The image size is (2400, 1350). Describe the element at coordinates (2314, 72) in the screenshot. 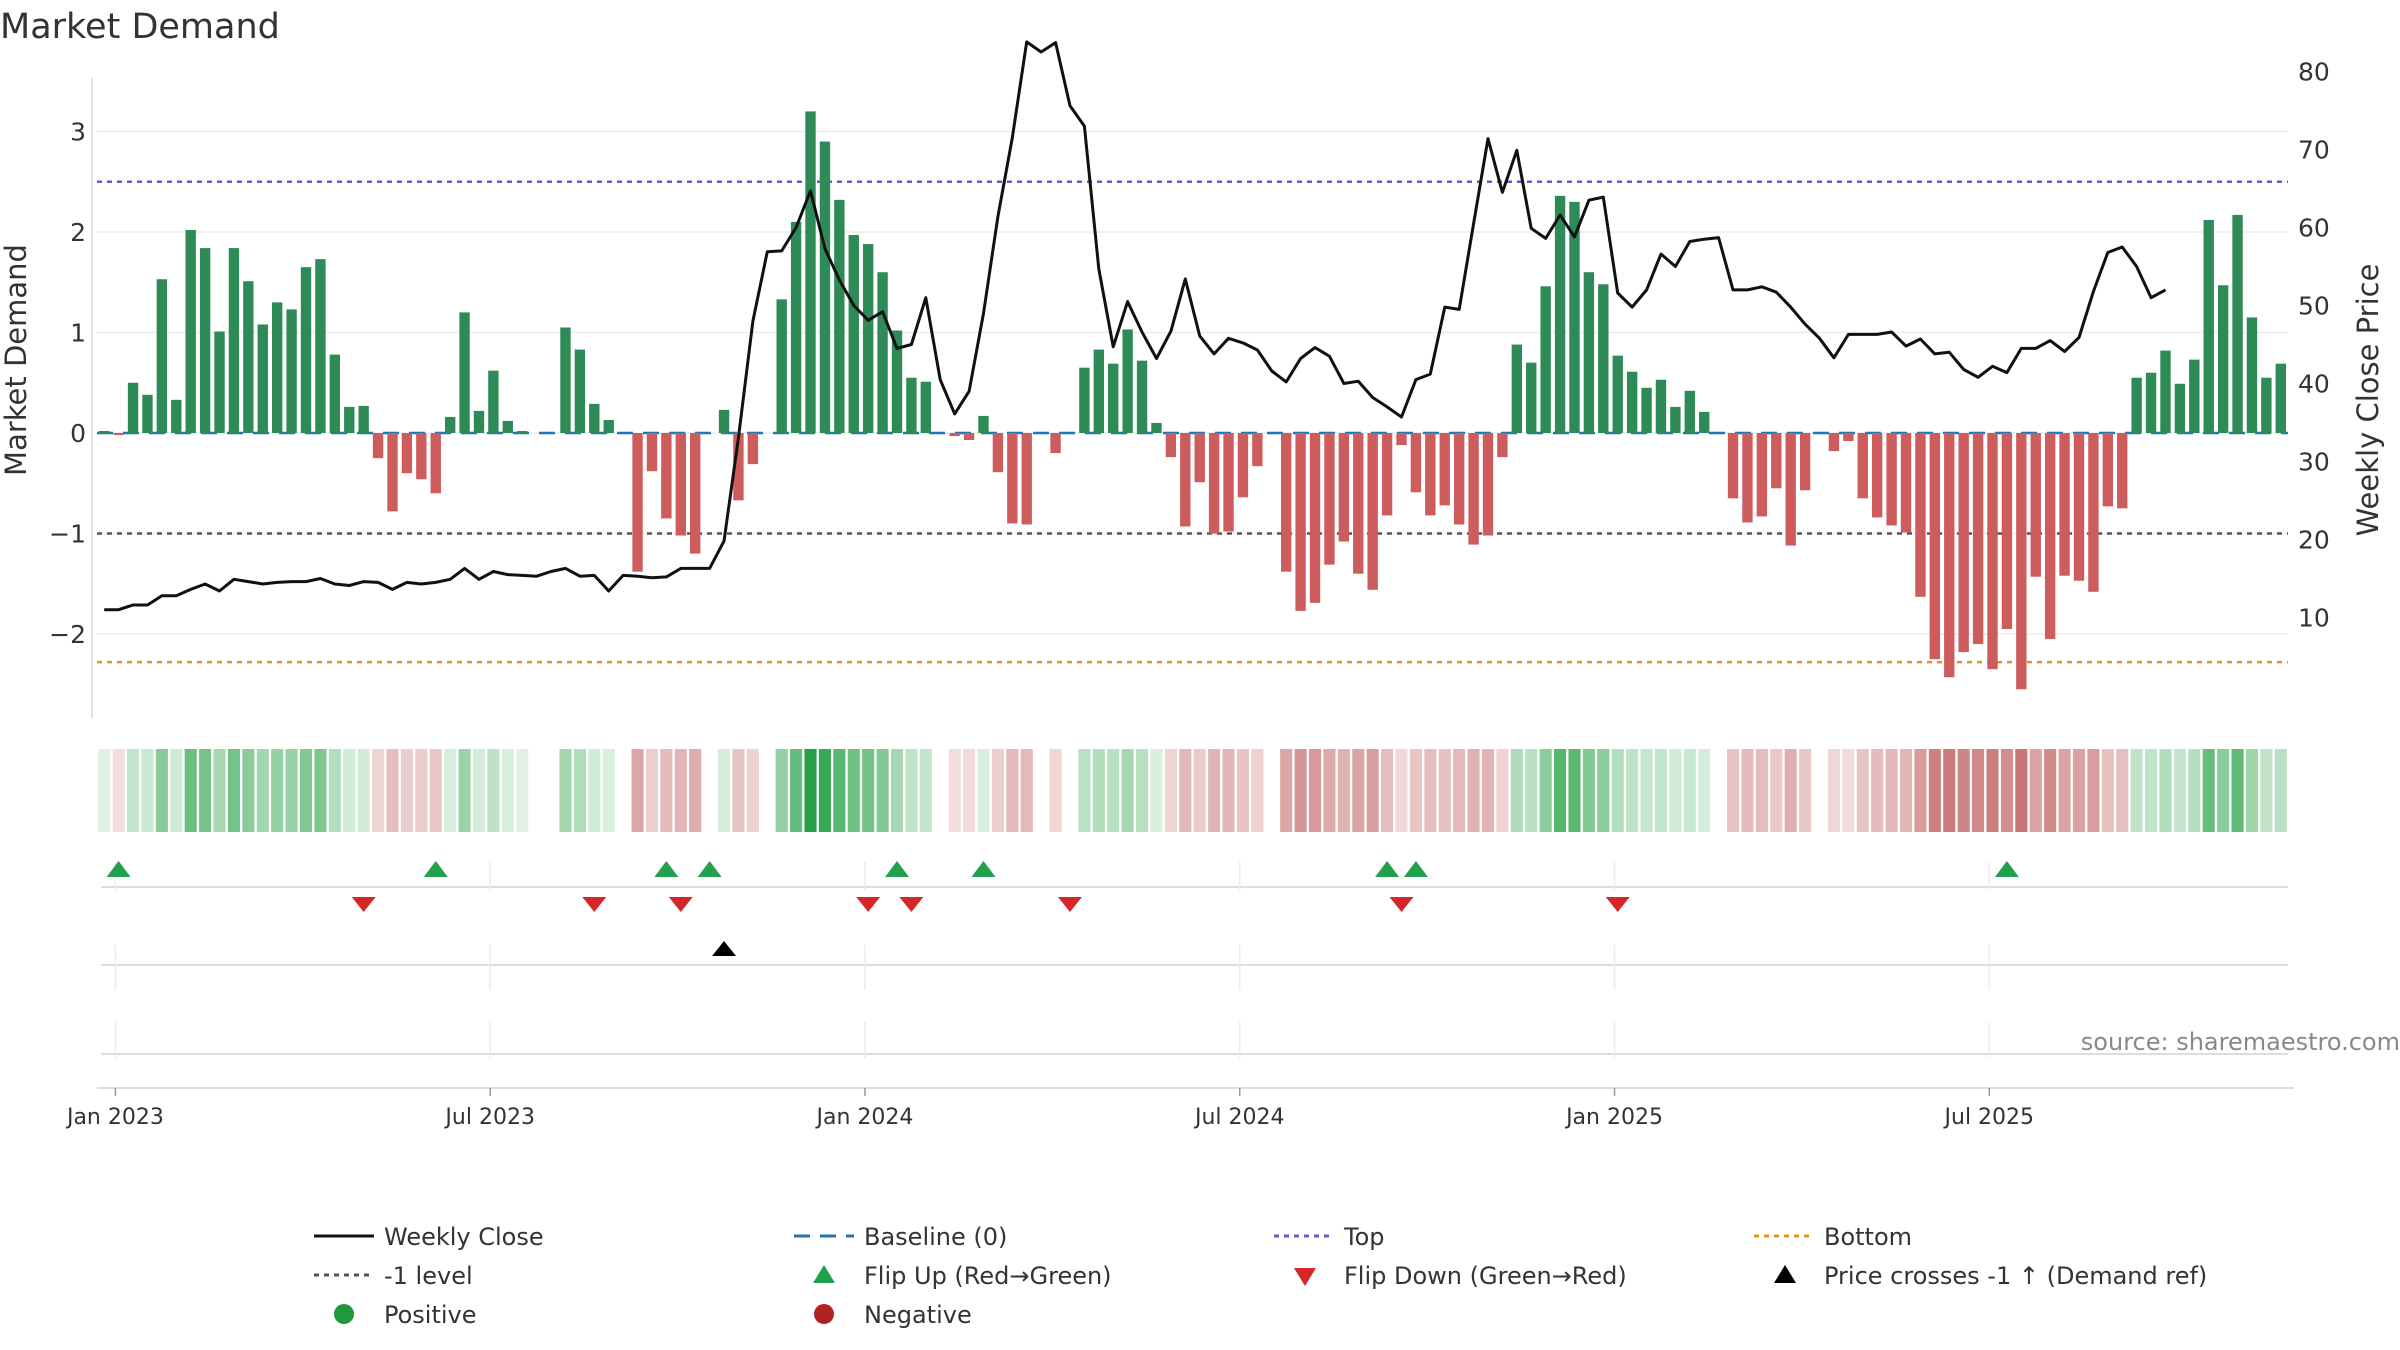

I see `right-tick-label: 80` at that location.